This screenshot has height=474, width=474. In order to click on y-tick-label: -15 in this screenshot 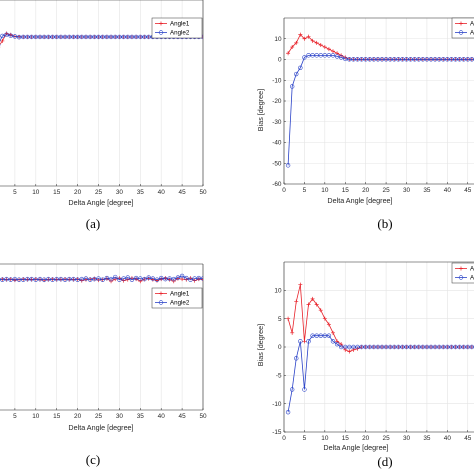, I will do `click(277, 432)`.